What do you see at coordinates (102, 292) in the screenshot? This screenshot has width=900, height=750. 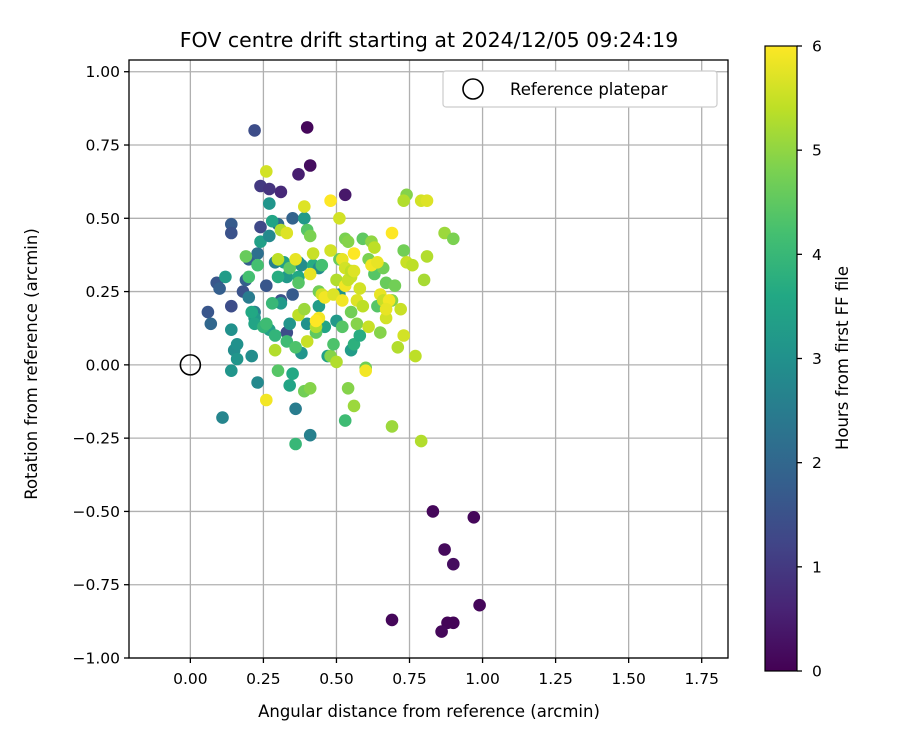 I see `y-tick-label: 0.25` at bounding box center [102, 292].